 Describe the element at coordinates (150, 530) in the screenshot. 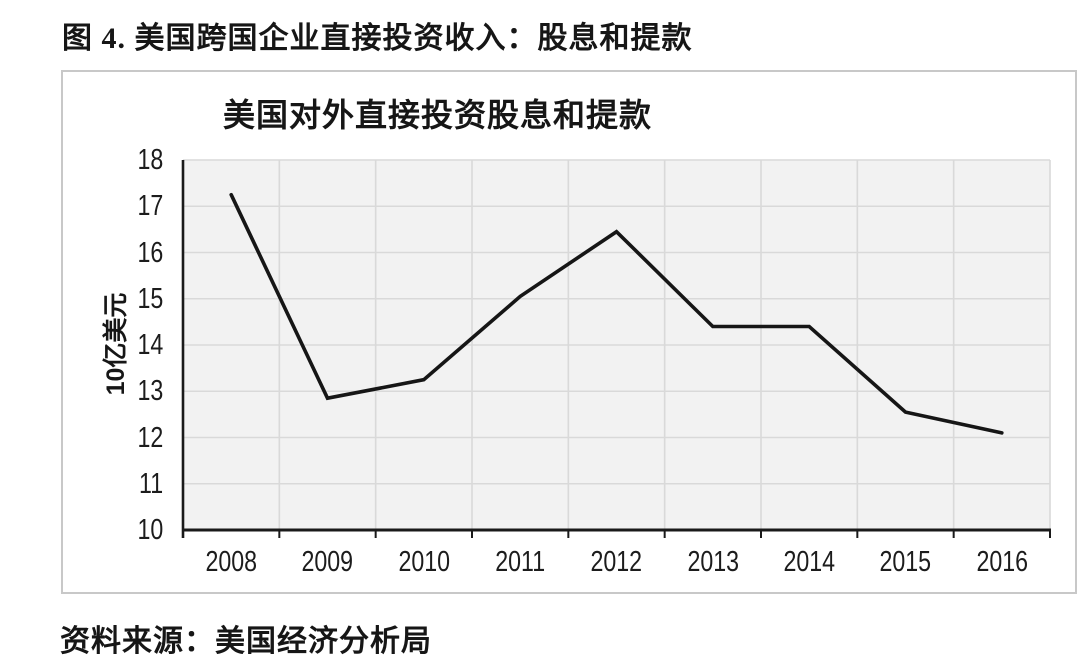

I see `y-tick-label: 10` at that location.